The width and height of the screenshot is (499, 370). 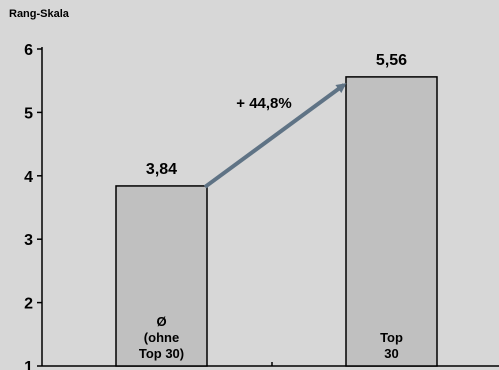 What do you see at coordinates (28, 304) in the screenshot?
I see `y-tick-label: 2` at bounding box center [28, 304].